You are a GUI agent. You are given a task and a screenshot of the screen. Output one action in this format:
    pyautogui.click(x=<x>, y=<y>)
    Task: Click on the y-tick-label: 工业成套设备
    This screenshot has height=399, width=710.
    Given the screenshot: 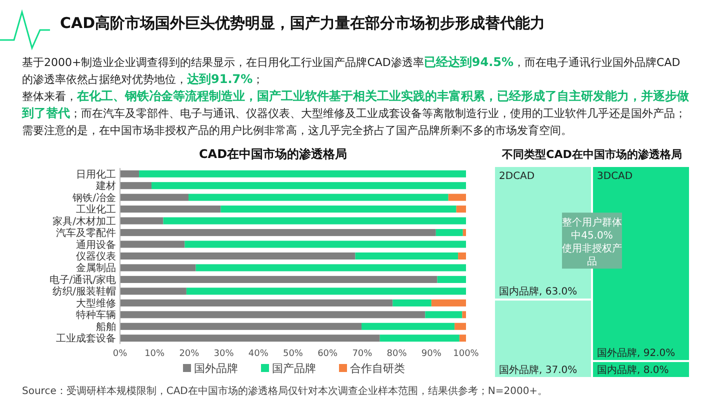 What is the action you would take?
    pyautogui.click(x=86, y=338)
    